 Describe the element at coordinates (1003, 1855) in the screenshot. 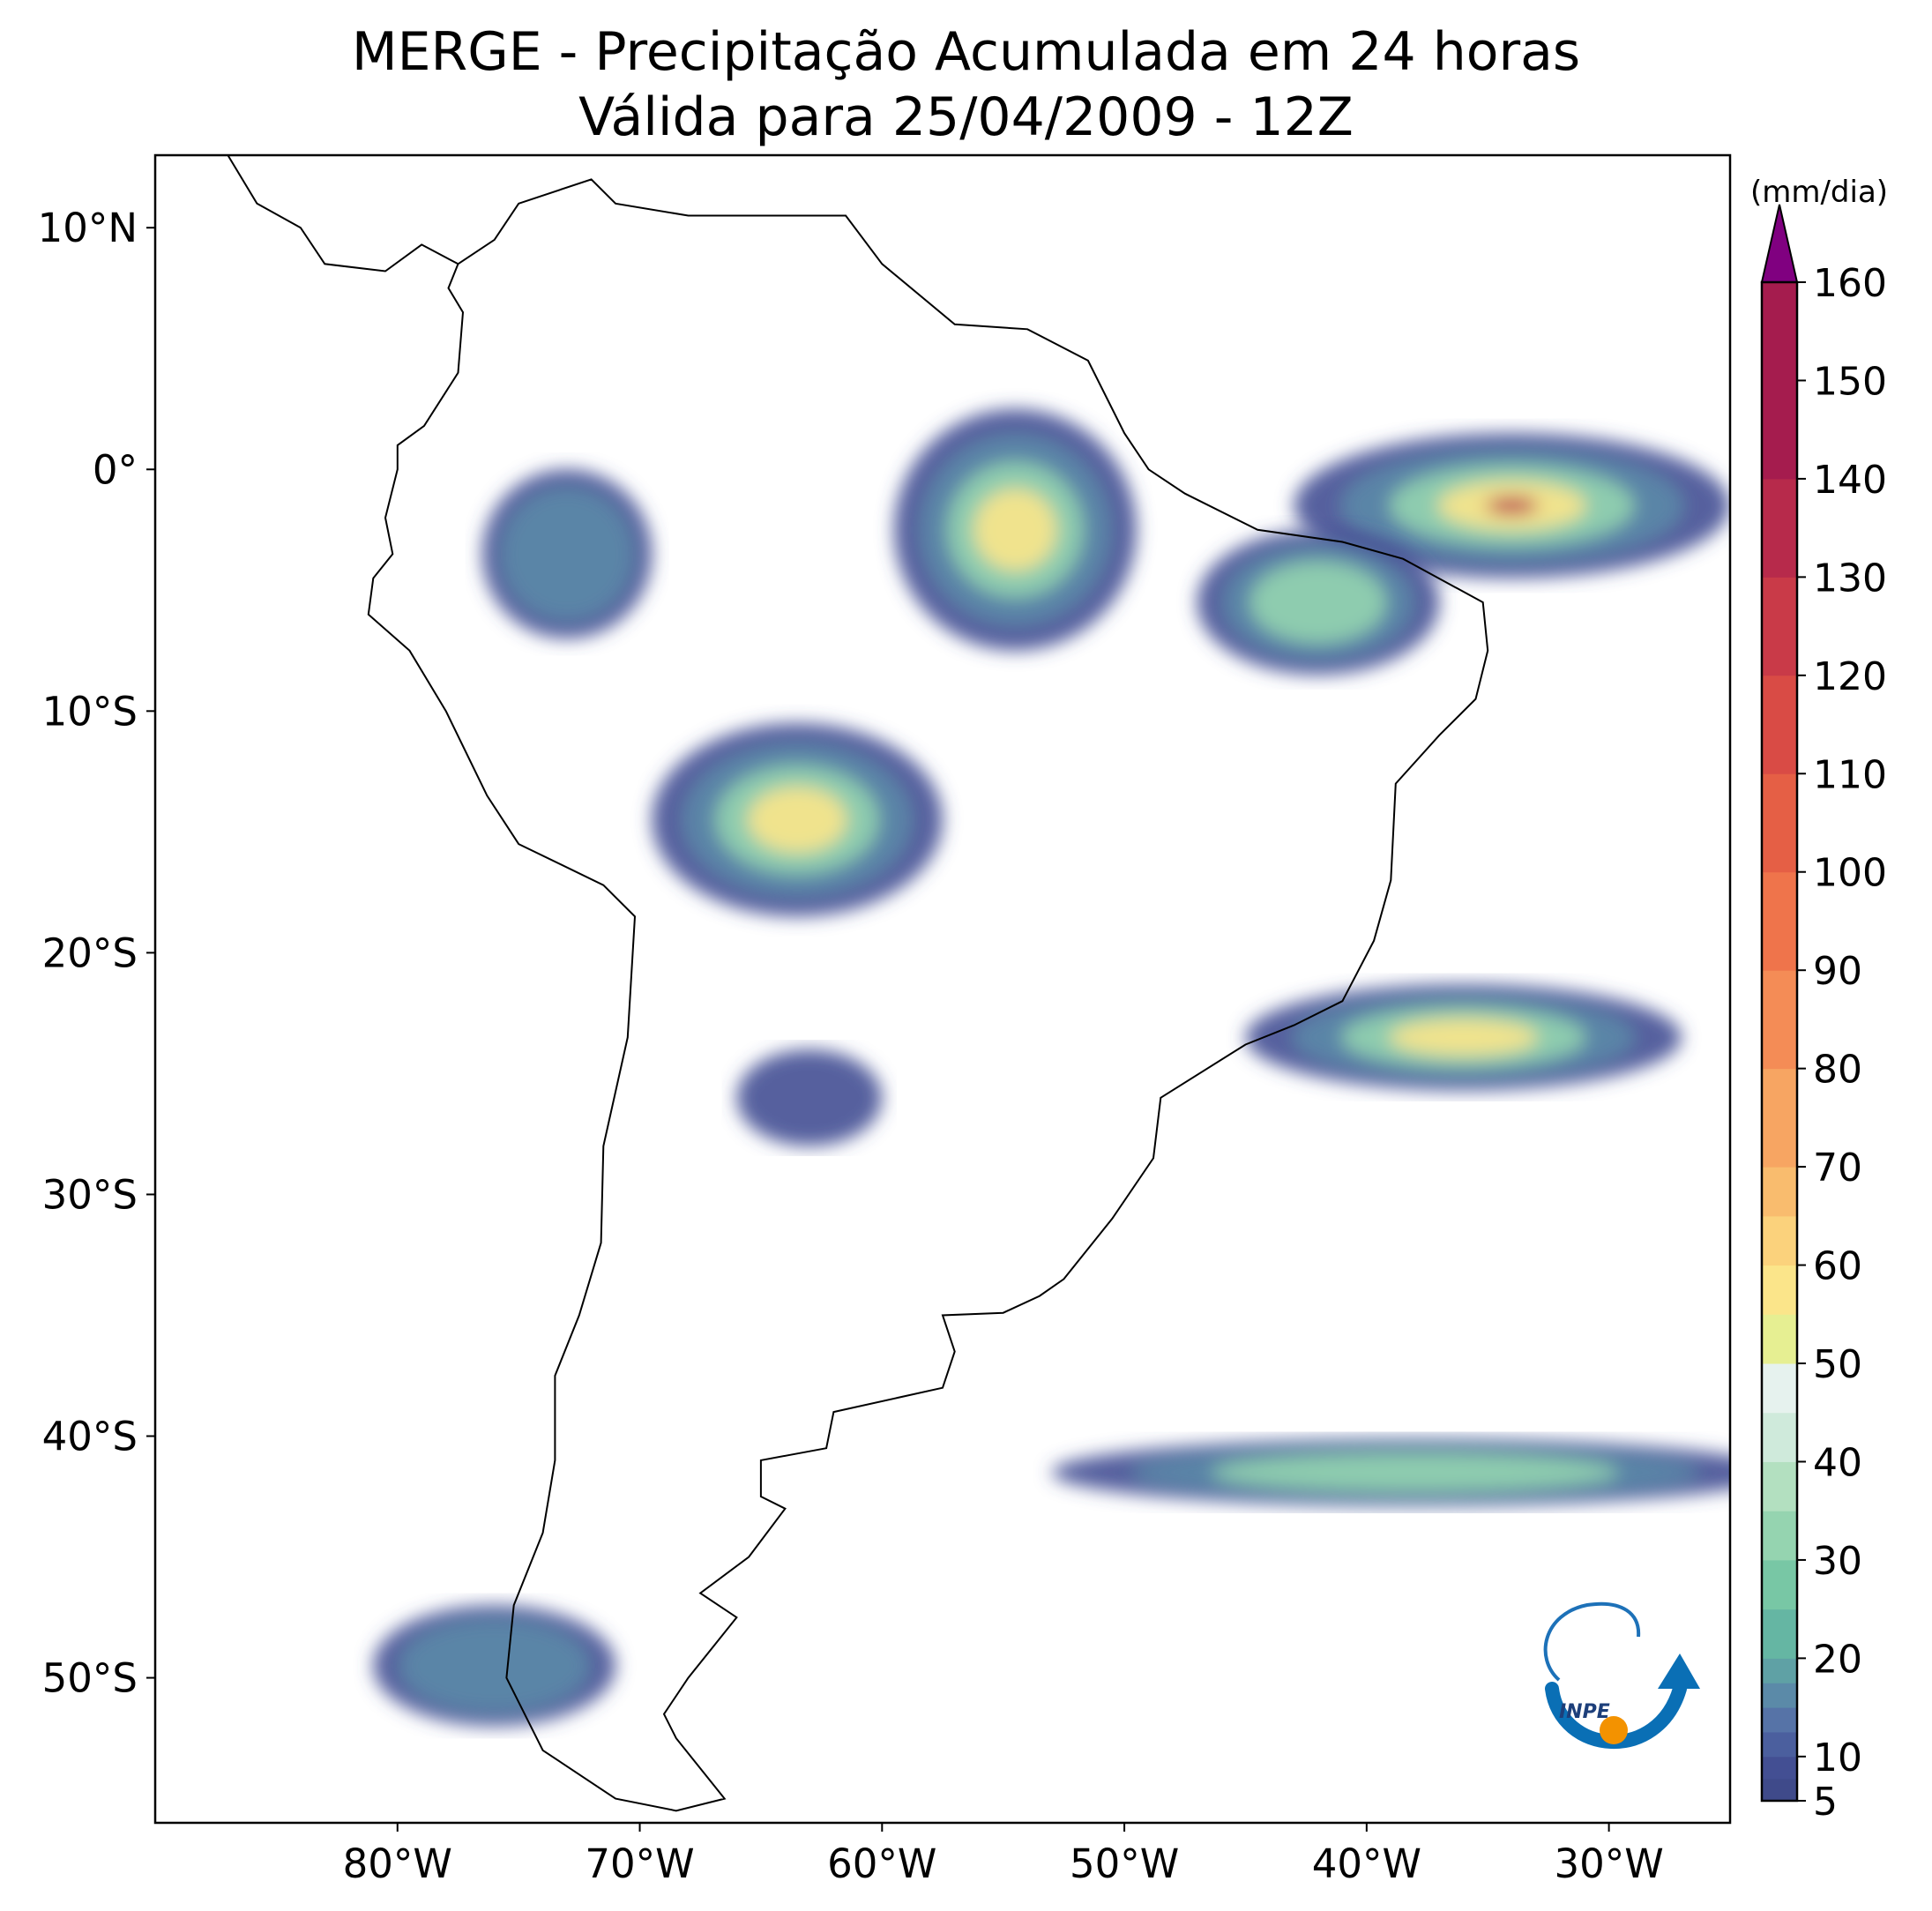

I see `longitude-axis: 80°W 70°W 60°W 50°W 40°W 30°W` at that location.